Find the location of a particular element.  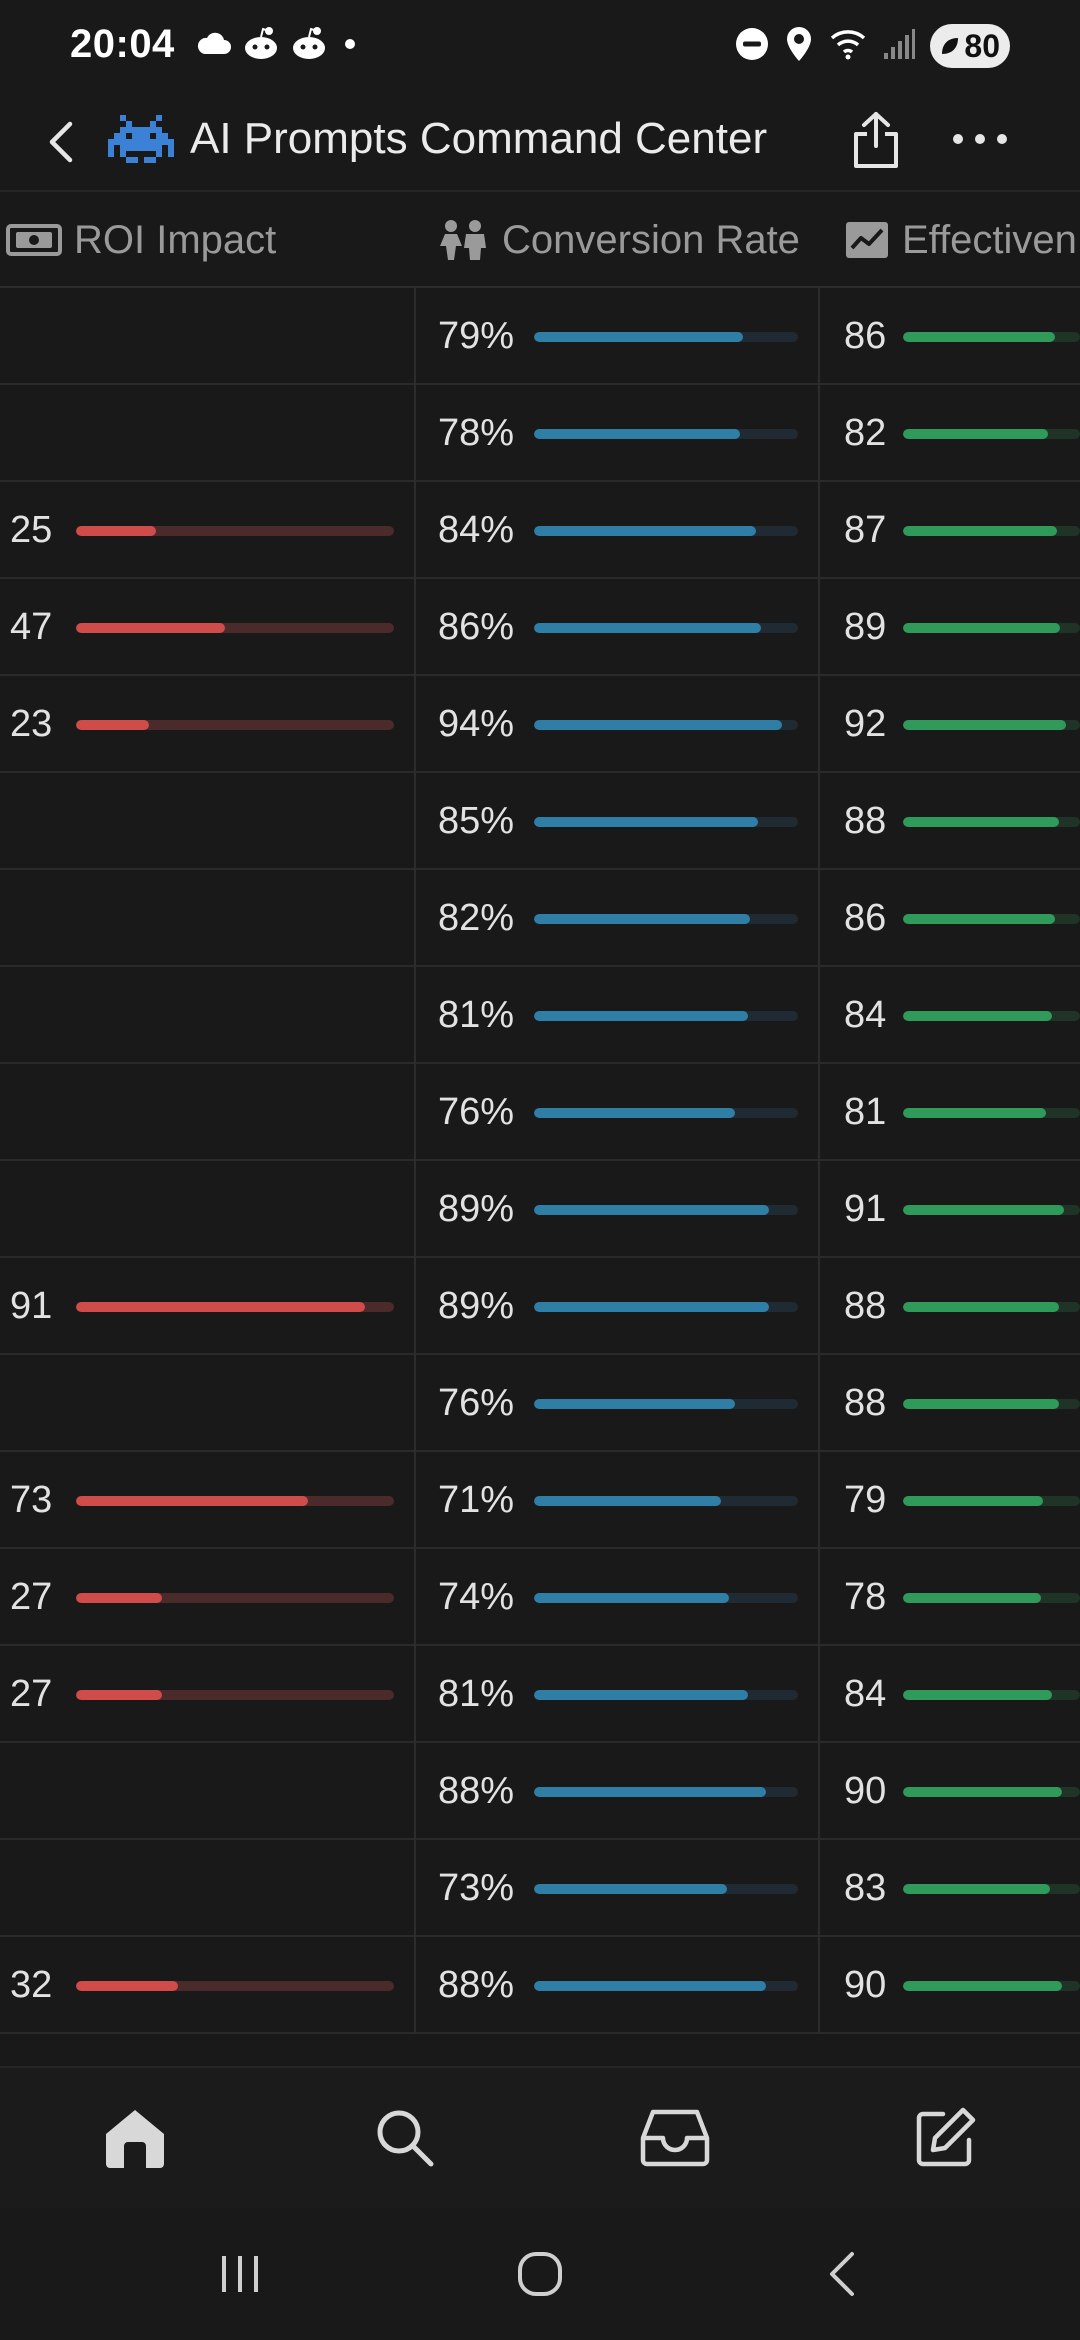

conversion-cell: 74% is located at coordinates (619, 1597).